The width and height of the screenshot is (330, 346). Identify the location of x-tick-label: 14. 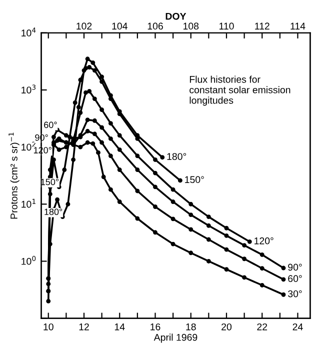
(119, 327).